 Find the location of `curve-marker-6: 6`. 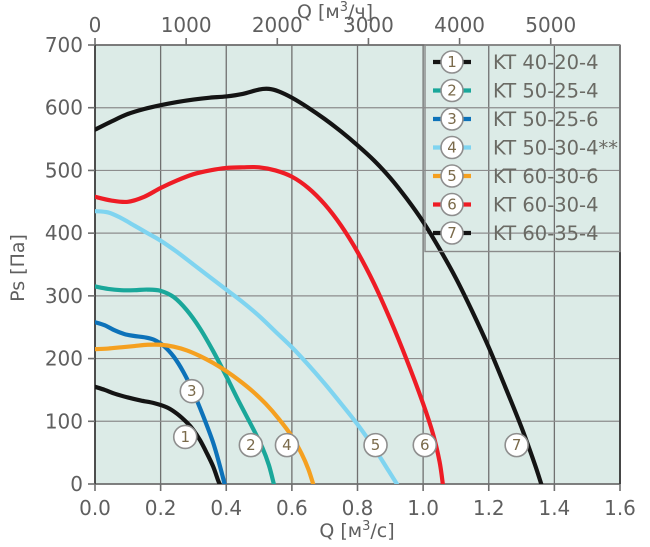

curve-marker-6: 6 is located at coordinates (425, 445).